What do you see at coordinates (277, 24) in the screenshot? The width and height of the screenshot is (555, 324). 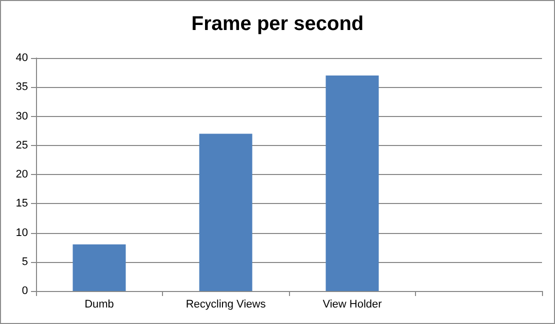 I see `chart-title: Frame per second` at bounding box center [277, 24].